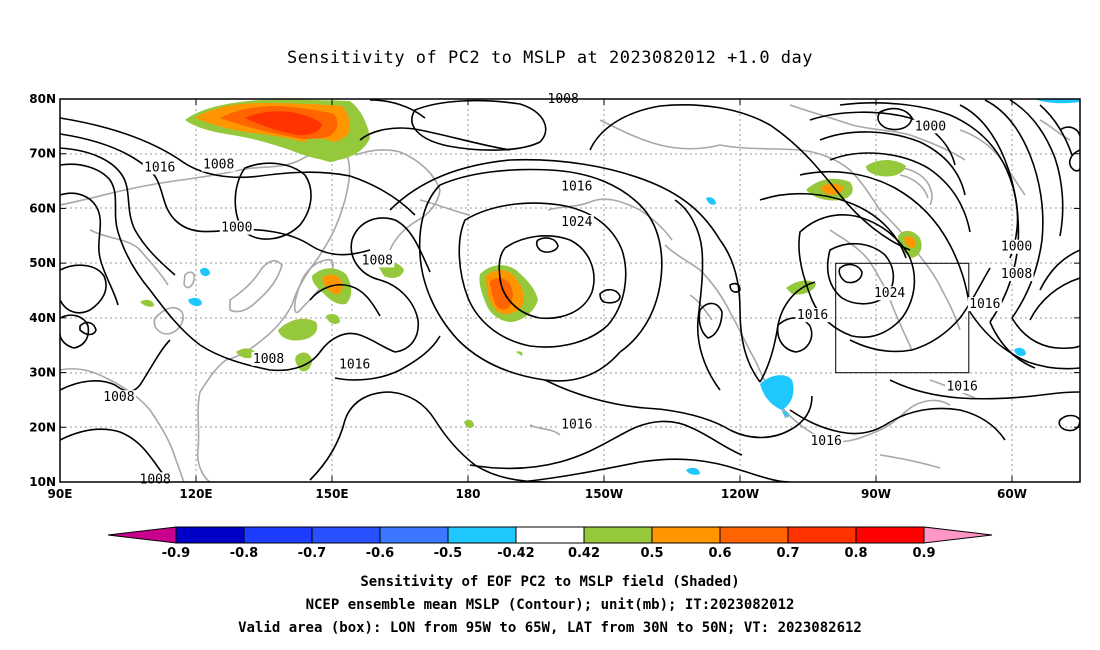  Describe the element at coordinates (876, 494) in the screenshot. I see `lon-tick-label: 90W` at that location.